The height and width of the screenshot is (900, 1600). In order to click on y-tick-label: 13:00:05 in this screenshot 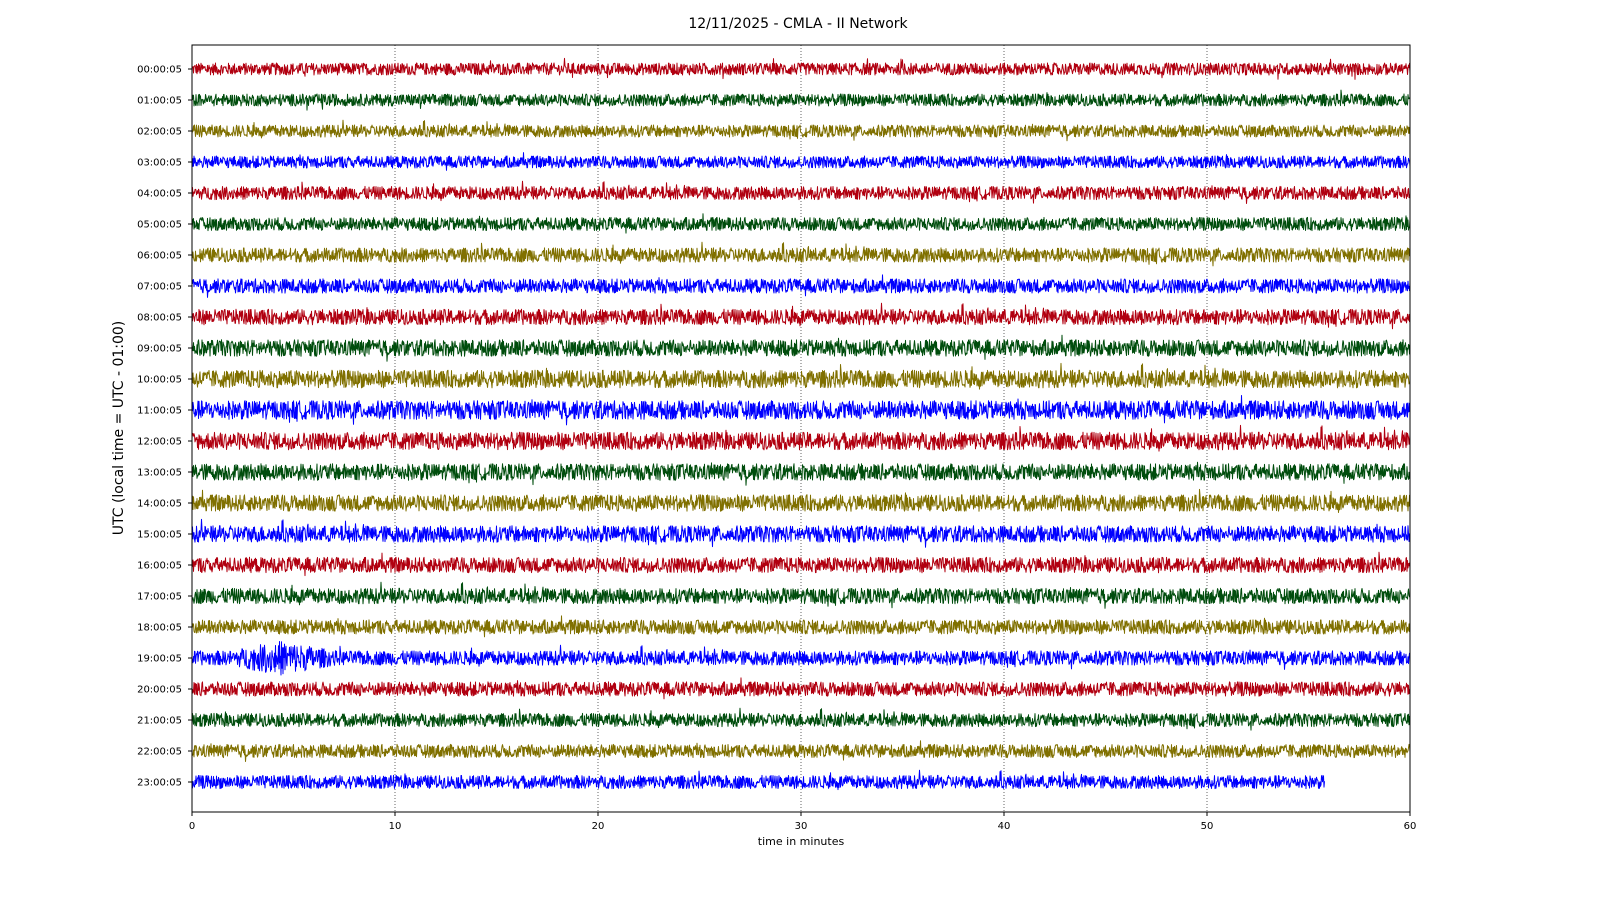, I will do `click(159, 473)`.